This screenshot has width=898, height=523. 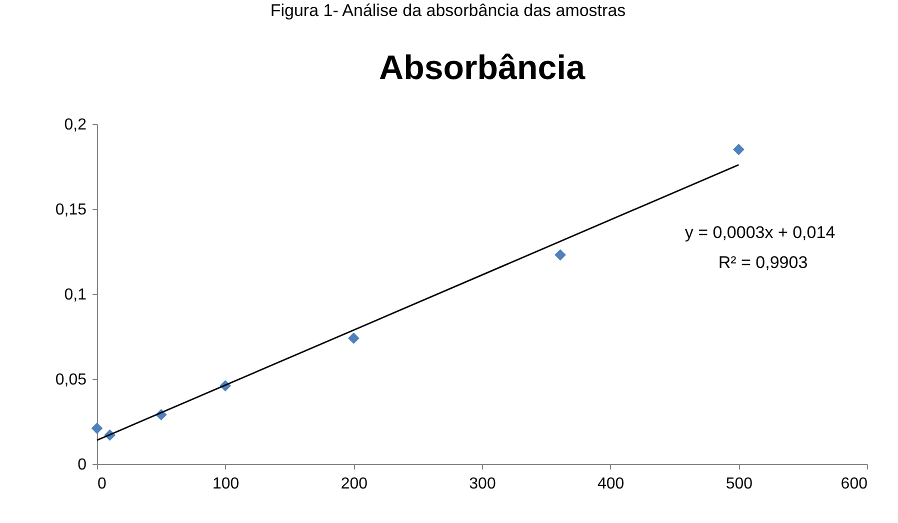 What do you see at coordinates (610, 484) in the screenshot?
I see `x-tick-label: 400` at bounding box center [610, 484].